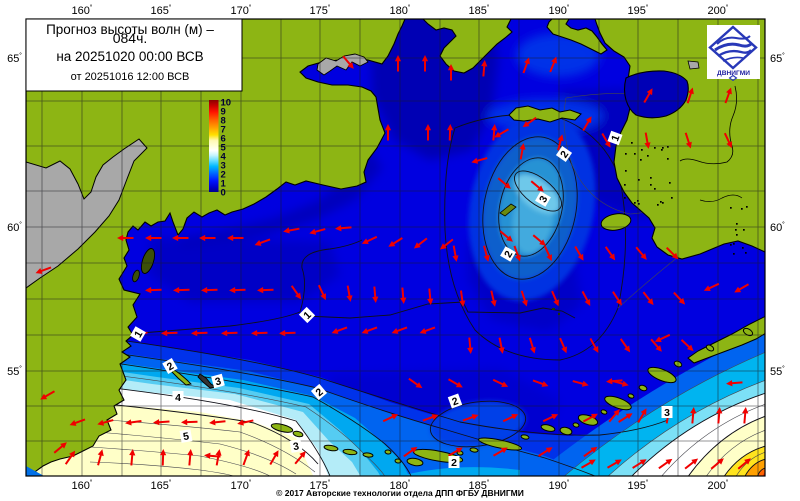 This screenshot has height=501, width=800. What do you see at coordinates (223, 112) in the screenshot?
I see `svg-text: 9` at bounding box center [223, 112].